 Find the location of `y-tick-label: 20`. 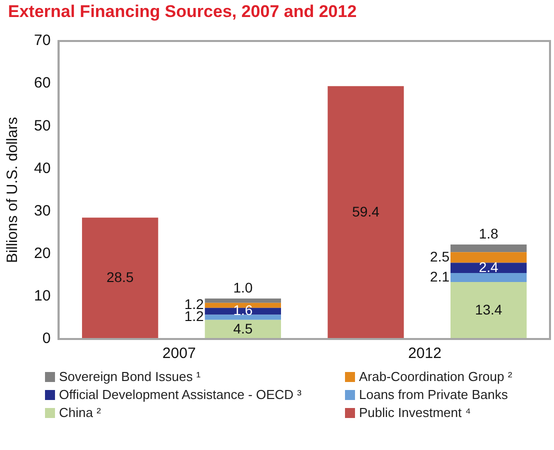

y-tick-label: 20 is located at coordinates (42, 253).